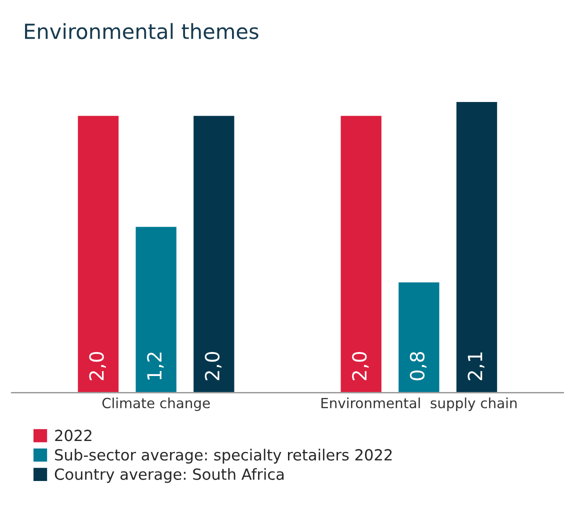 The image size is (575, 510). What do you see at coordinates (169, 475) in the screenshot?
I see `legend-label: Country average: South Africa` at bounding box center [169, 475].